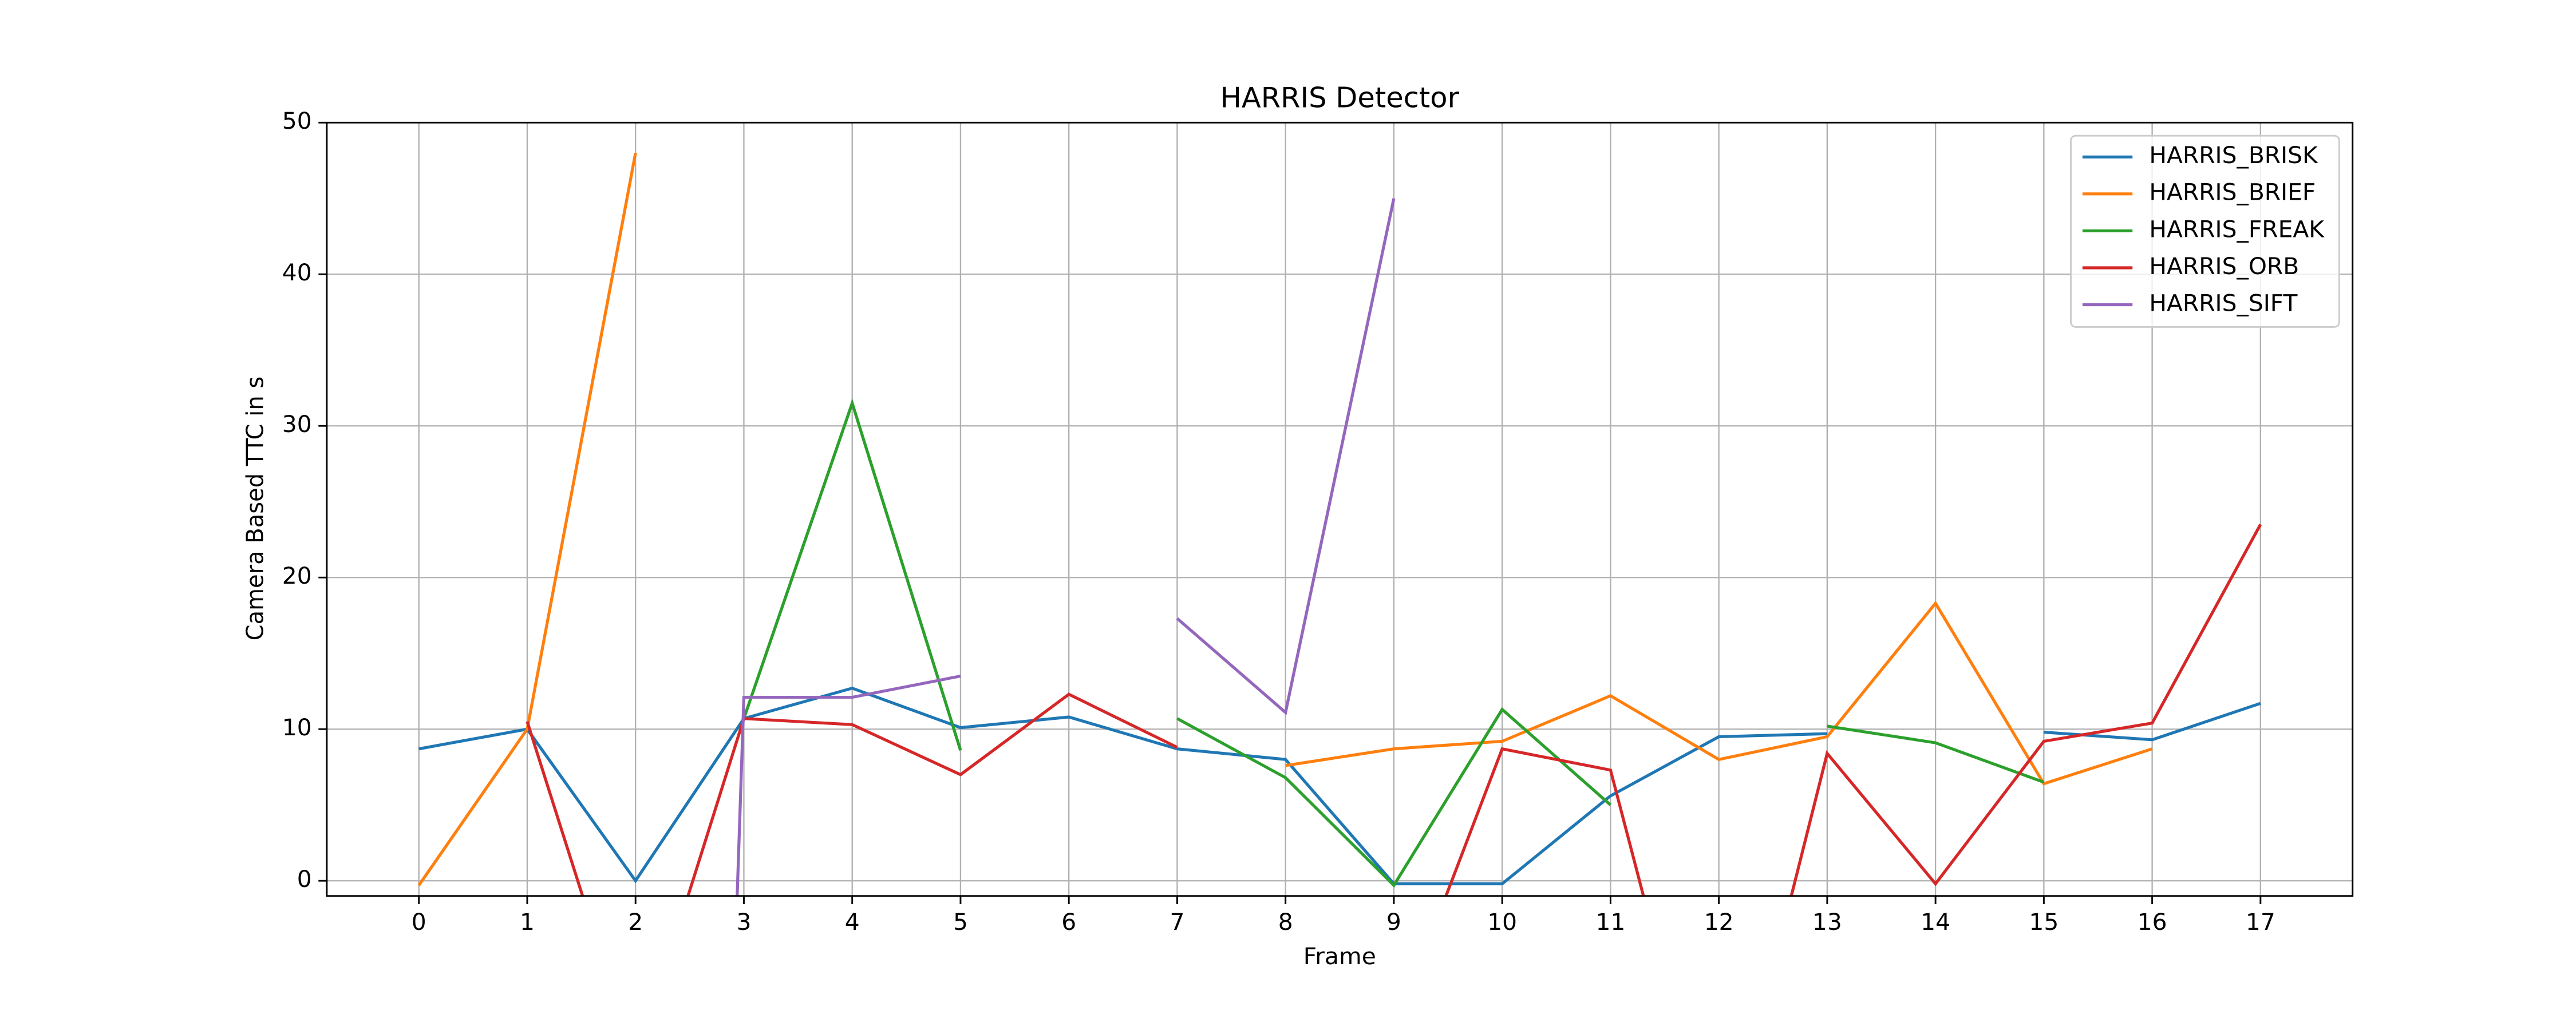  I want to click on x-tick-label: 9, so click(1393, 922).